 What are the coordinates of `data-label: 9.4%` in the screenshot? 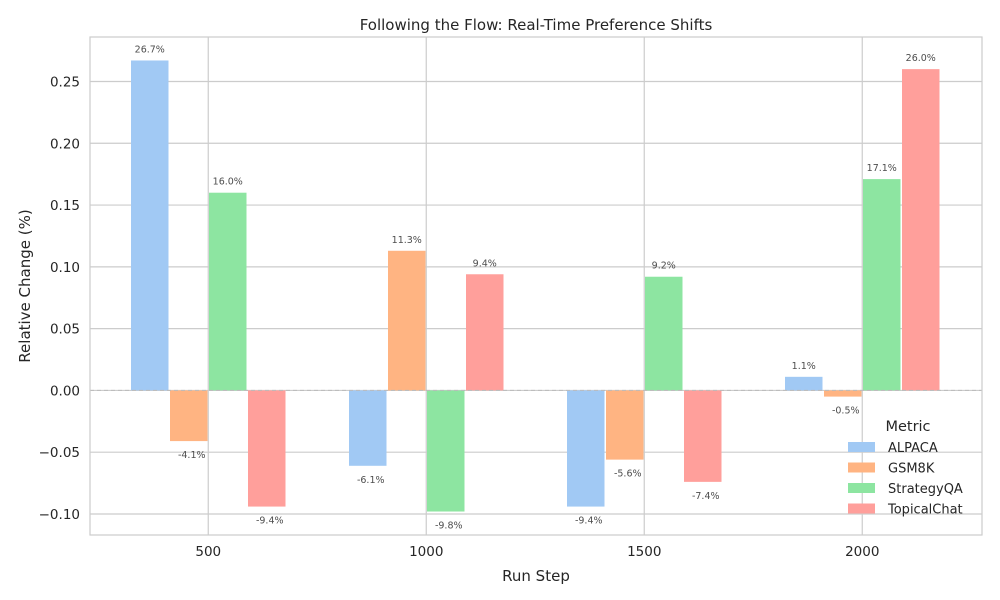 It's located at (485, 263).